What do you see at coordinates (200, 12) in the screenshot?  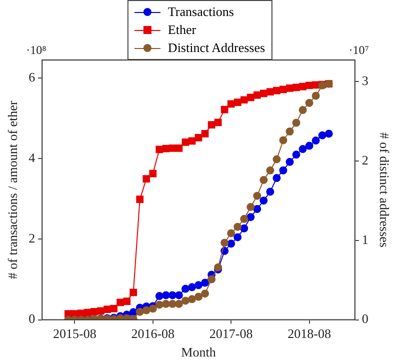 I see `legend-label: Transactions` at bounding box center [200, 12].